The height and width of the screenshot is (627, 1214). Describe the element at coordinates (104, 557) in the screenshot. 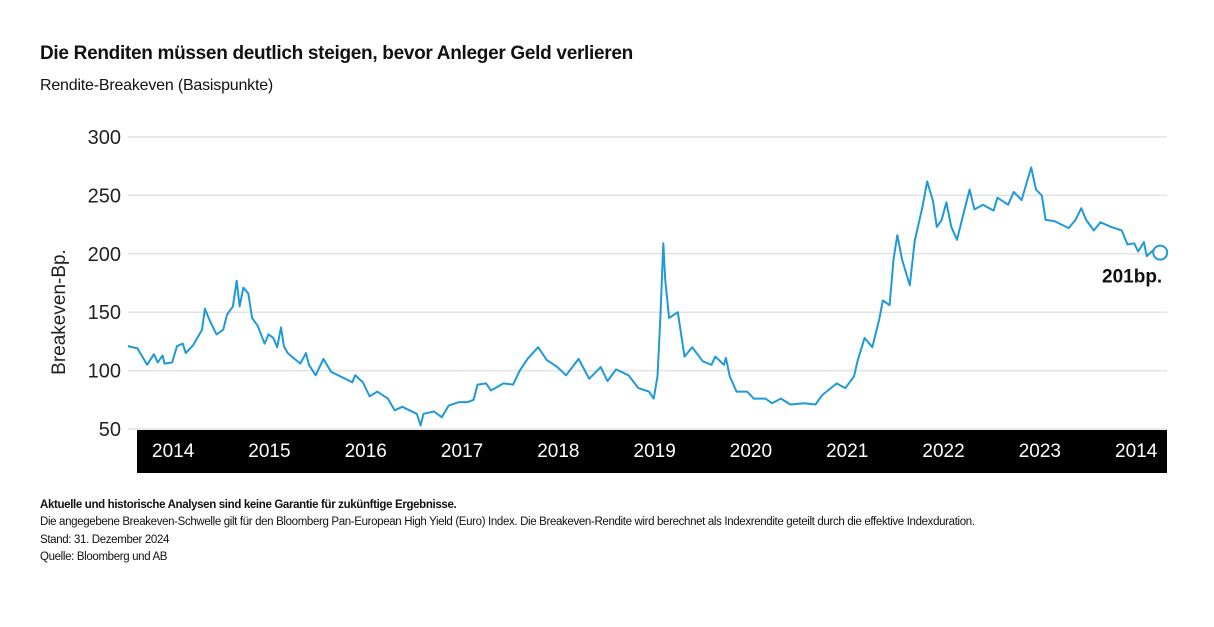

I see `footer-source: Quelle: Bloomberg und AB` at that location.